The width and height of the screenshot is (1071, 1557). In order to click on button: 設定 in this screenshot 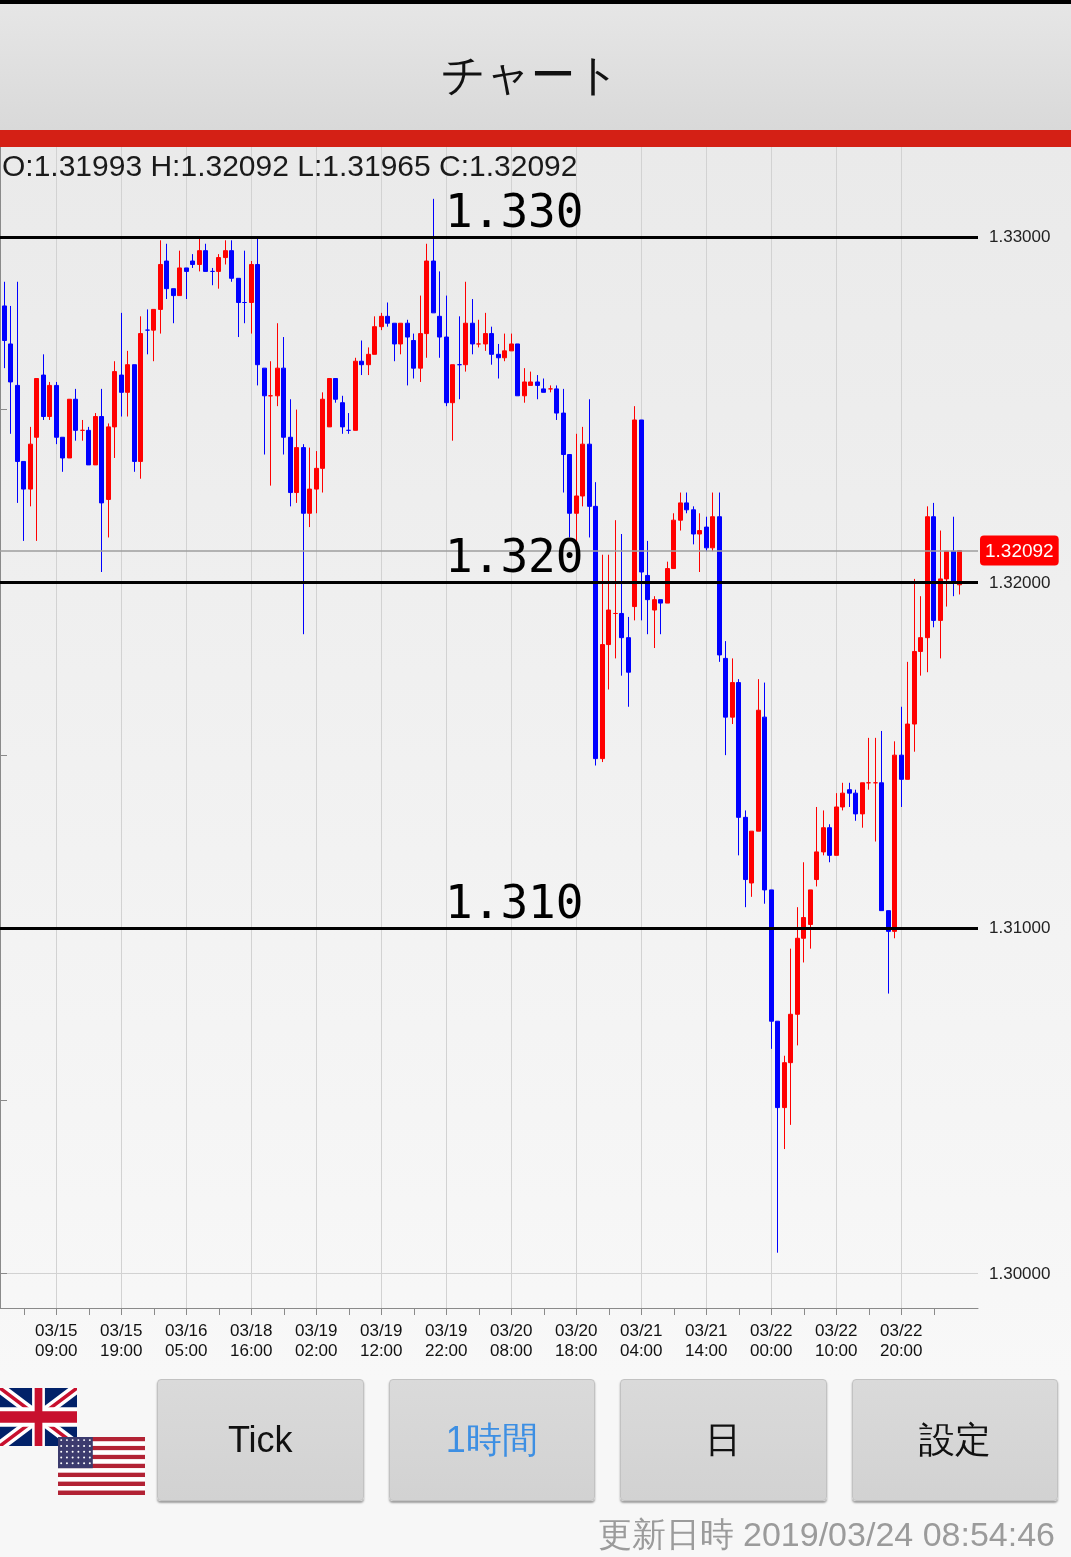, I will do `click(954, 1440)`.